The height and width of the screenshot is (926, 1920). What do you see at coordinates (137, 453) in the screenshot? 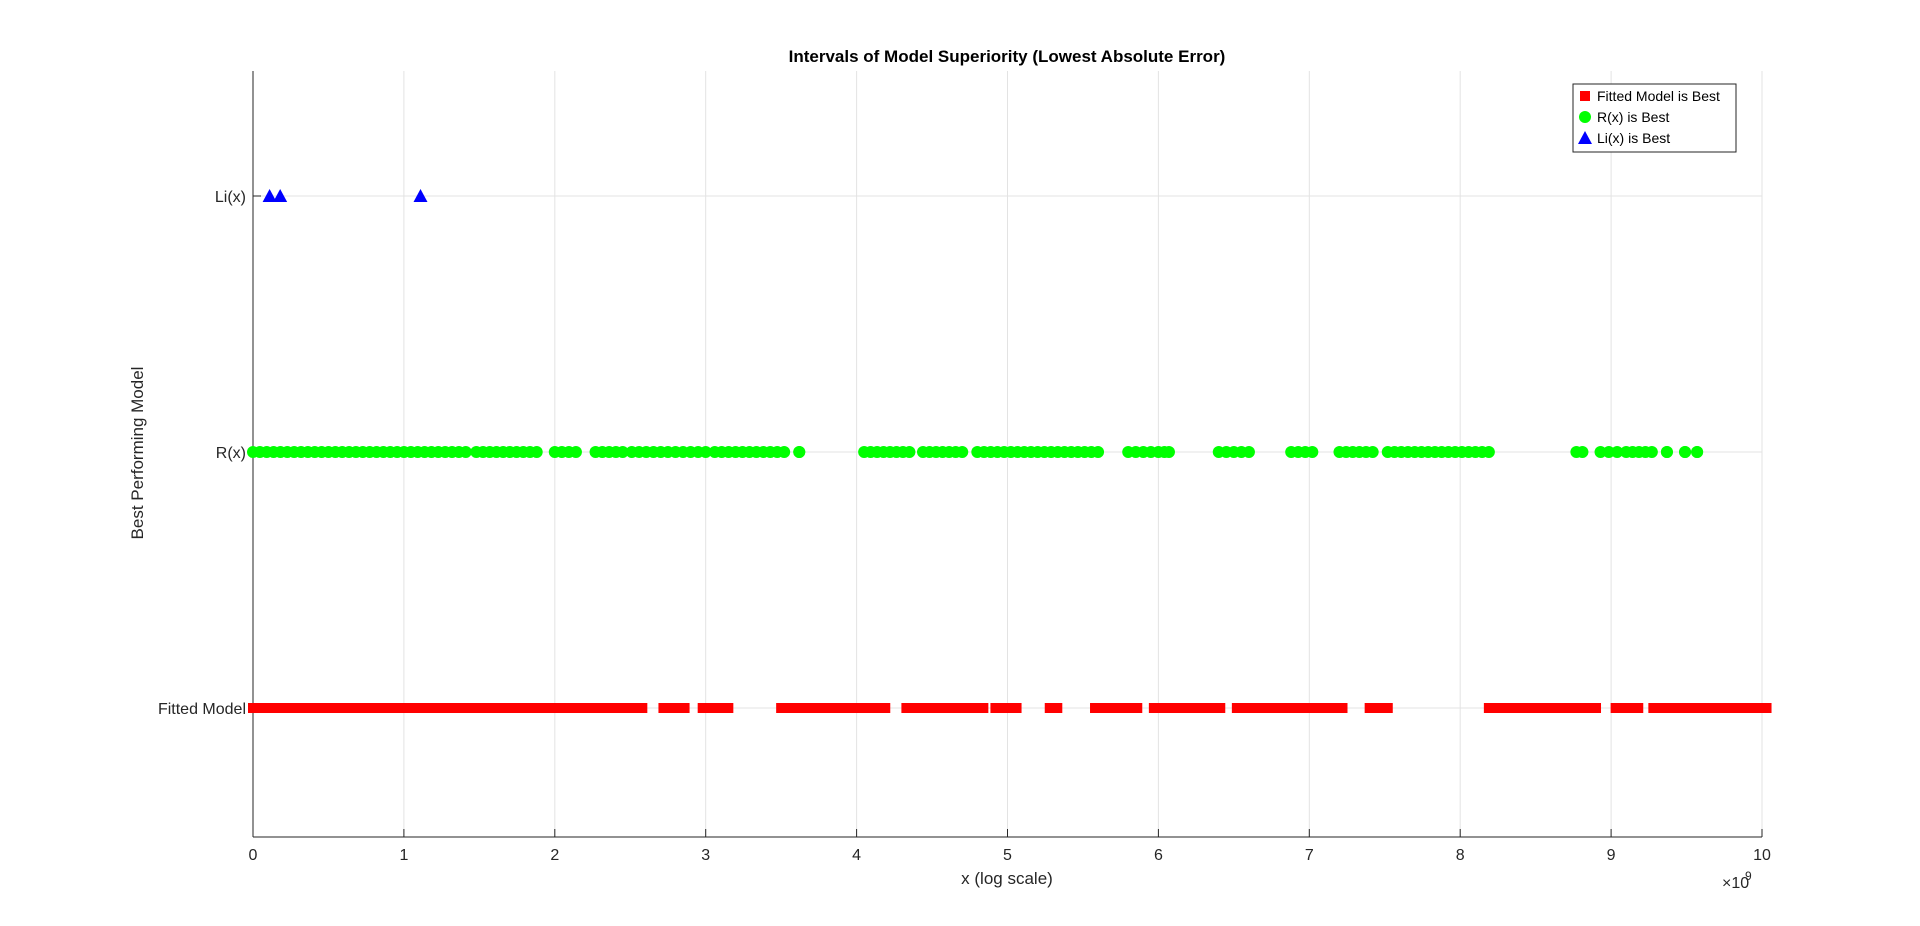
I see `y-axis-label: Best Performing Model` at bounding box center [137, 453].